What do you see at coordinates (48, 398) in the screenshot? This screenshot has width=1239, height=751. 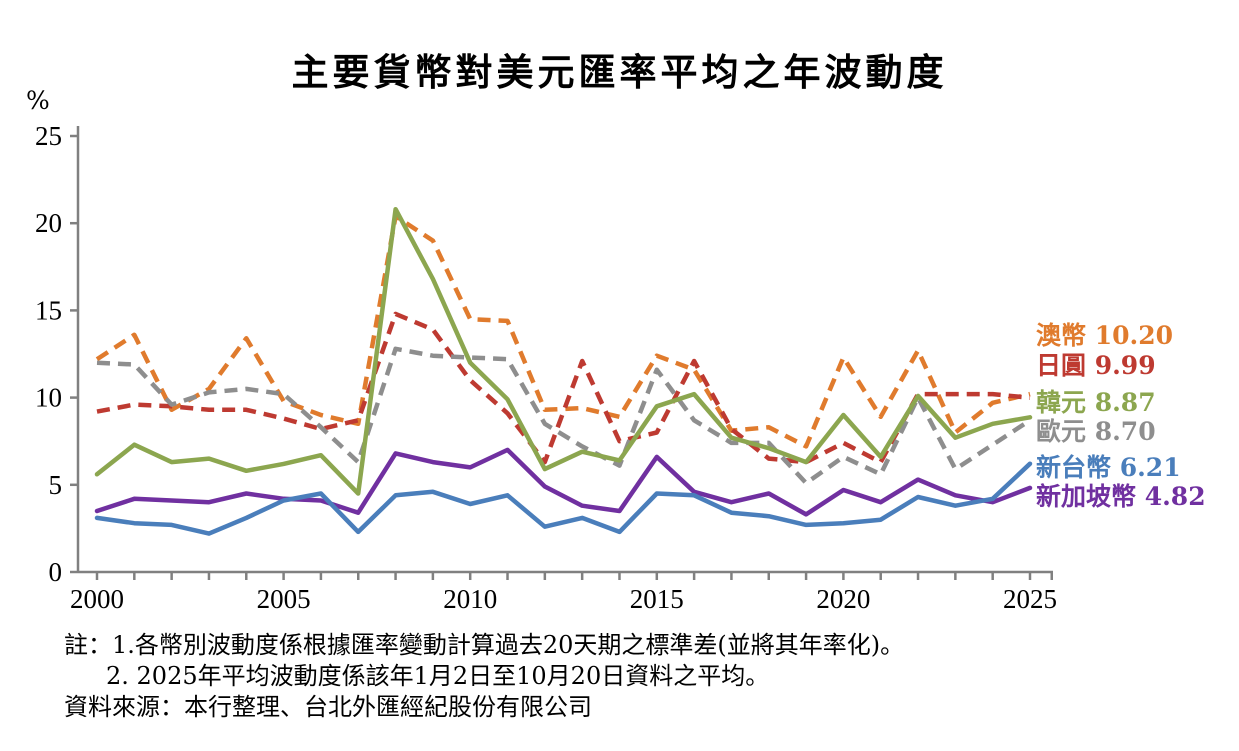 I see `y-tick-label: 10` at bounding box center [48, 398].